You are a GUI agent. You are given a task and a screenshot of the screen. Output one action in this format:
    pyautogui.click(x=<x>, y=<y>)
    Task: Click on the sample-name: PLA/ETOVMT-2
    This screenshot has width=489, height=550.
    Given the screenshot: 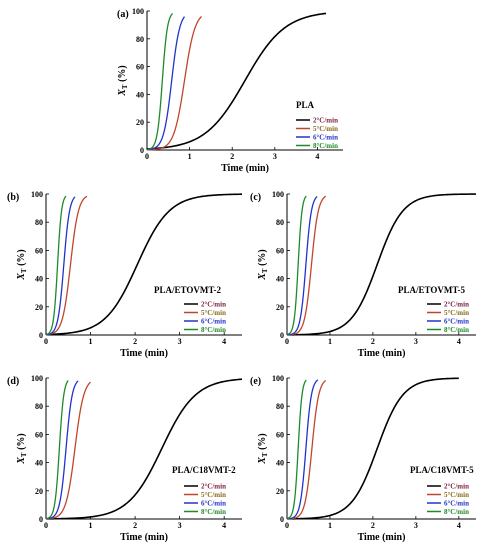 What is the action you would take?
    pyautogui.click(x=188, y=290)
    